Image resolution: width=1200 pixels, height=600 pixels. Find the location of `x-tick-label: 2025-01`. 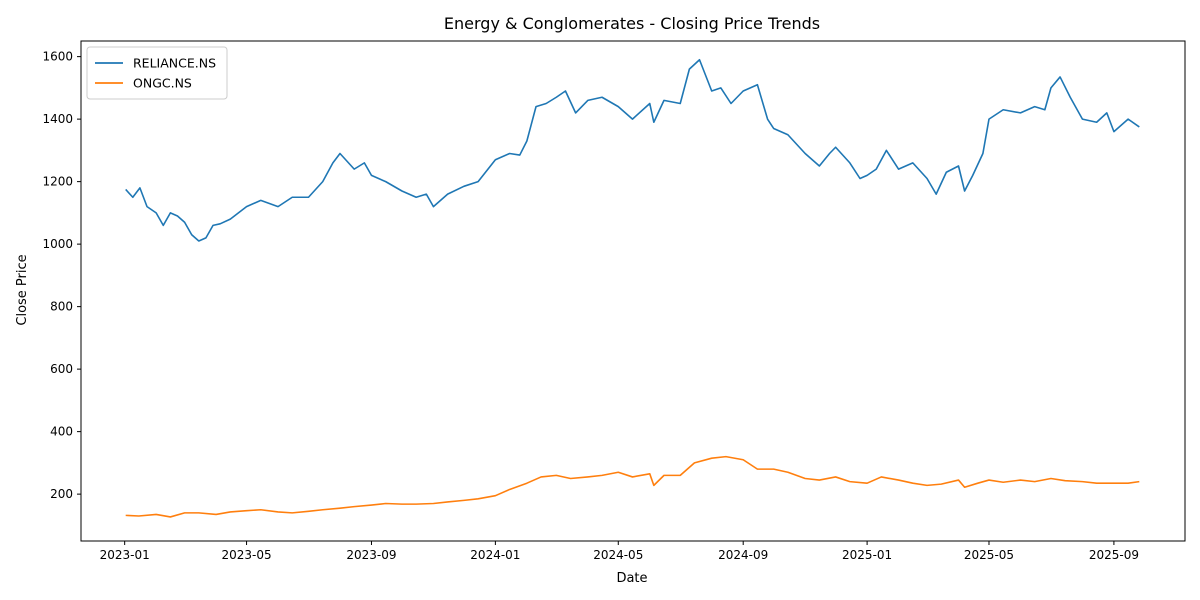

x-tick-label: 2025-01 is located at coordinates (867, 555).